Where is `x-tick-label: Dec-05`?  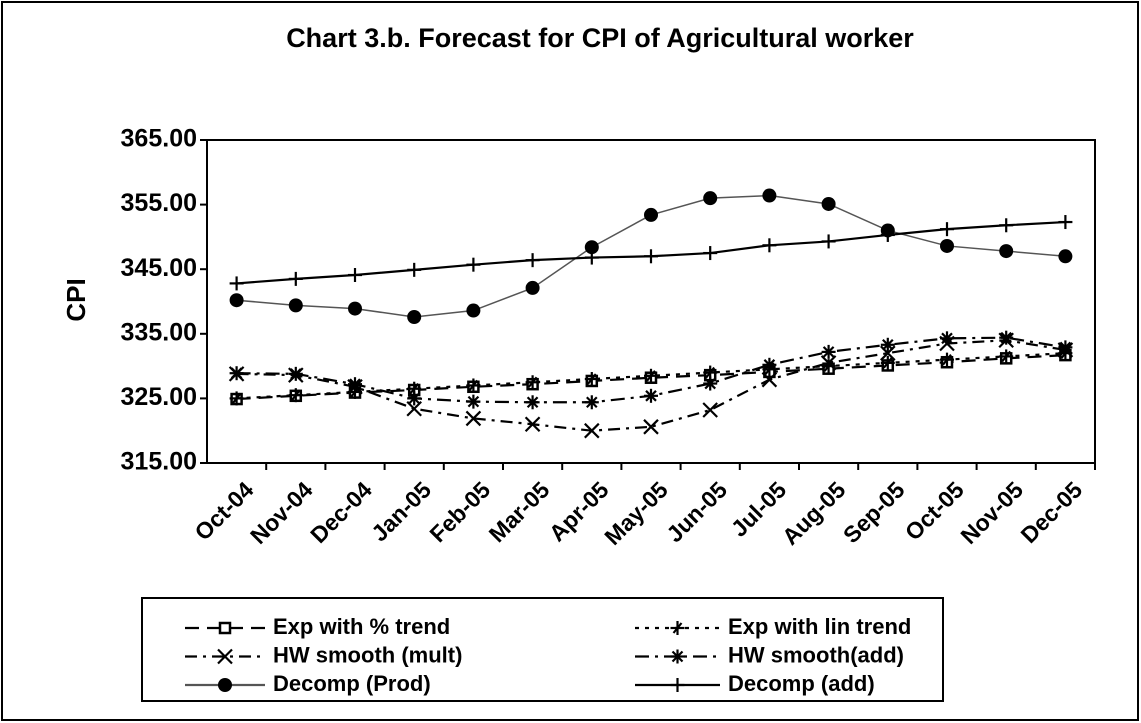
x-tick-label: Dec-05 is located at coordinates (1052, 512).